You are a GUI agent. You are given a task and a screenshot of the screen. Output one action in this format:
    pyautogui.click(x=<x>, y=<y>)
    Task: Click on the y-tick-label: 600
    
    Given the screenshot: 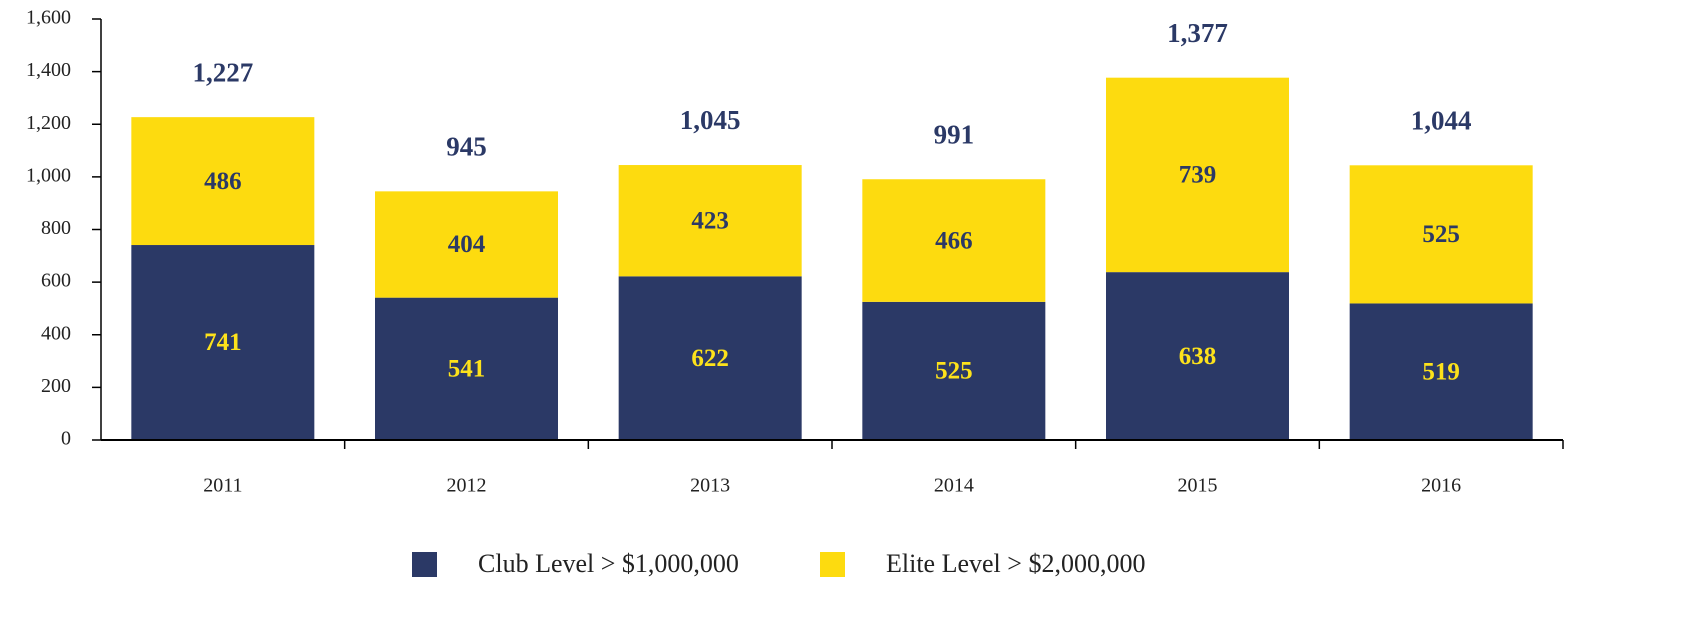 What is the action you would take?
    pyautogui.click(x=56, y=281)
    